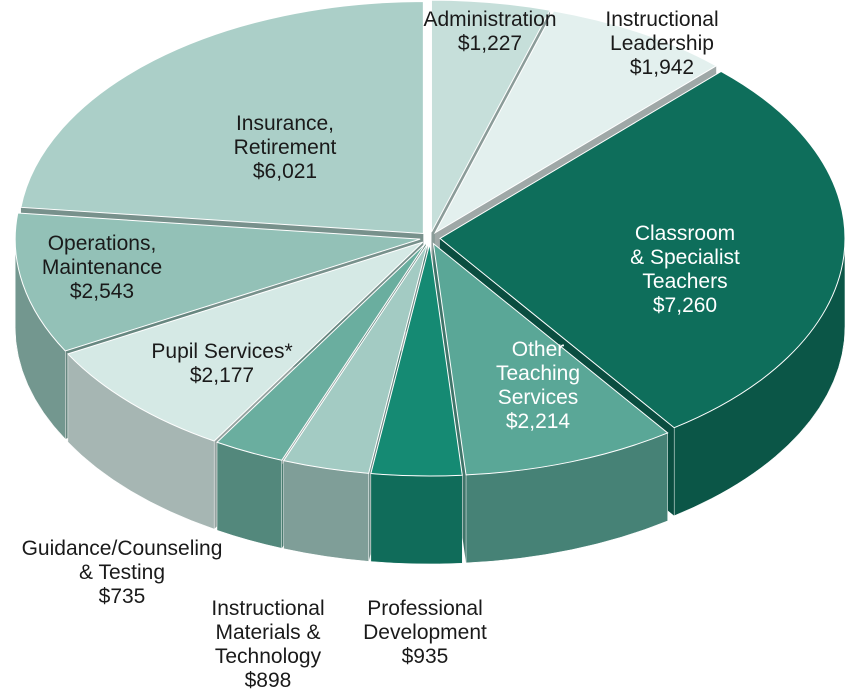 The image size is (848, 698). What do you see at coordinates (285, 171) in the screenshot?
I see `value-label: $6,021` at bounding box center [285, 171].